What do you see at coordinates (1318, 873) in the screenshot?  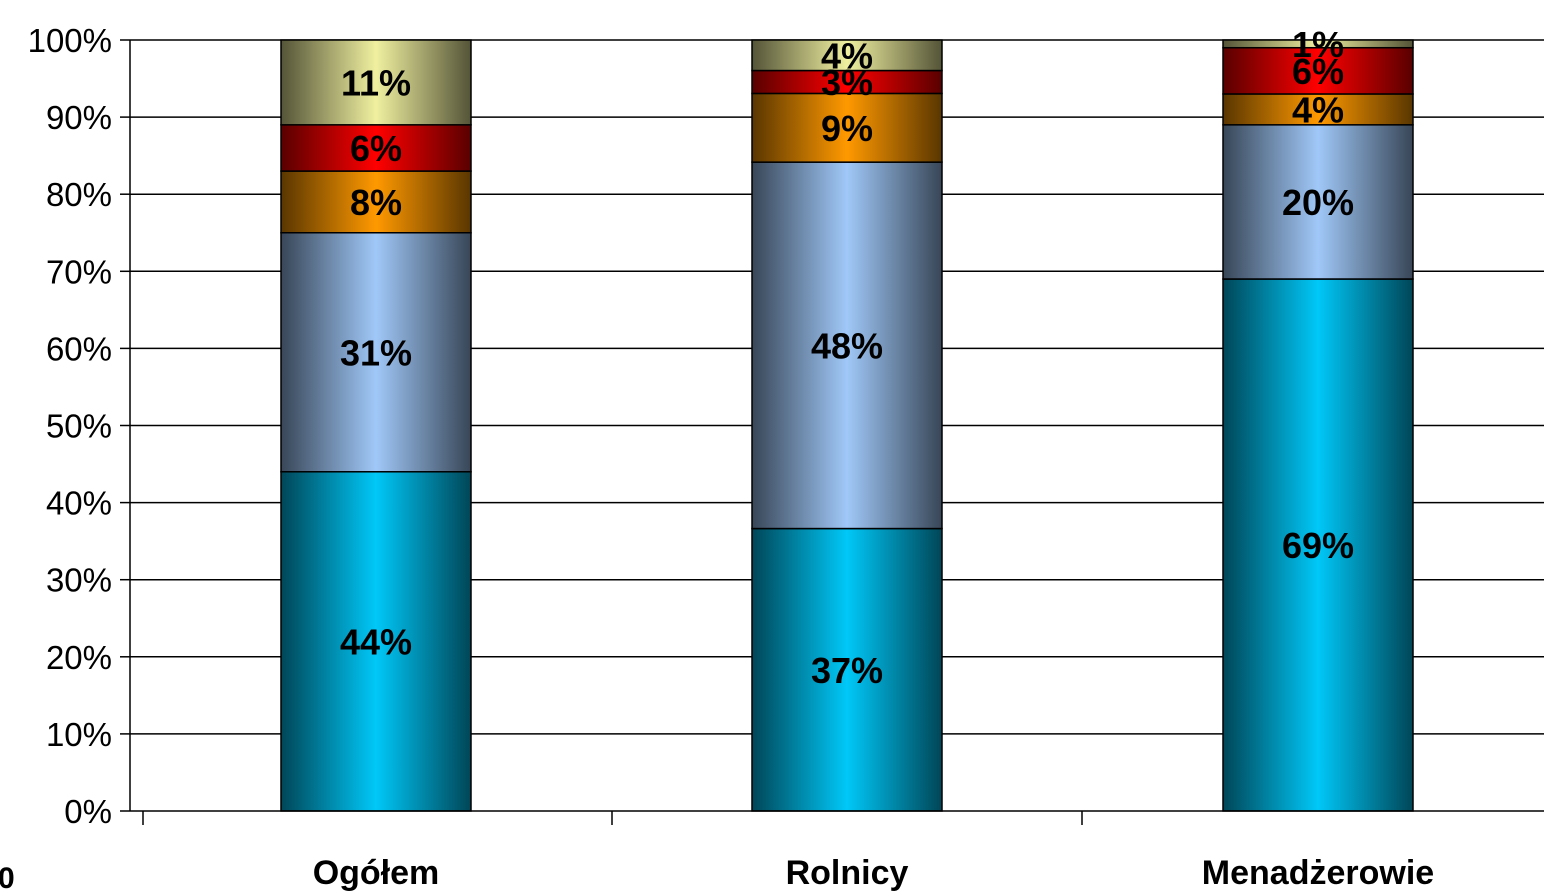 I see `x-category-label: Menadżerowie` at bounding box center [1318, 873].